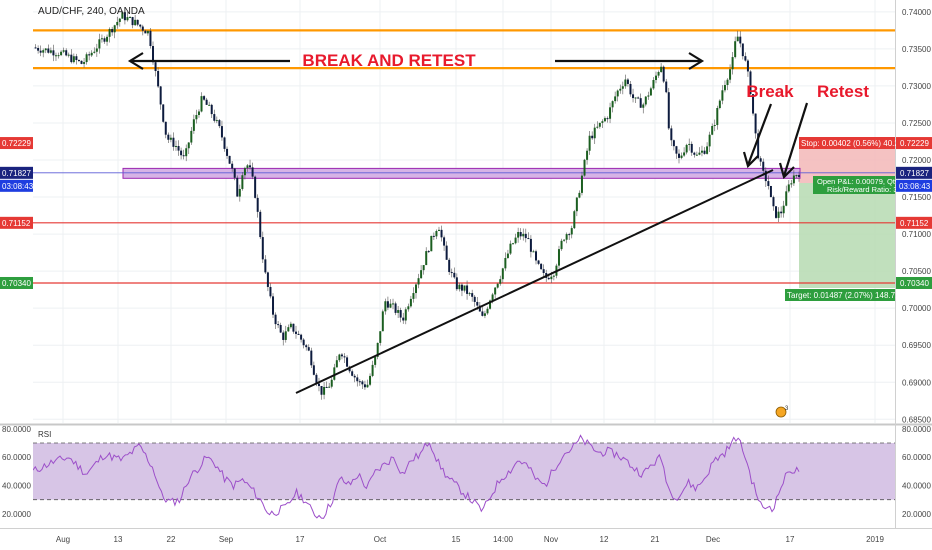  Describe the element at coordinates (17, 213) in the screenshot. I see `left-price-axis: 0.72229 0.71827 03:08:43 0.71152 0.70340` at that location.